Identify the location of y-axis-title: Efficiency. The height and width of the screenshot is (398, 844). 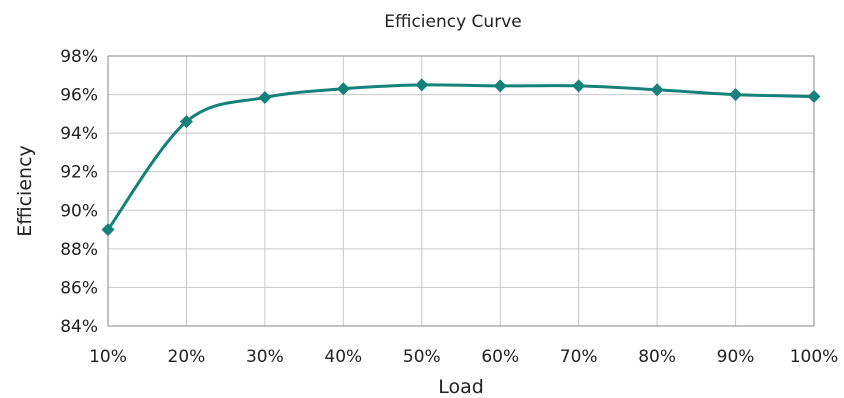
(25, 191).